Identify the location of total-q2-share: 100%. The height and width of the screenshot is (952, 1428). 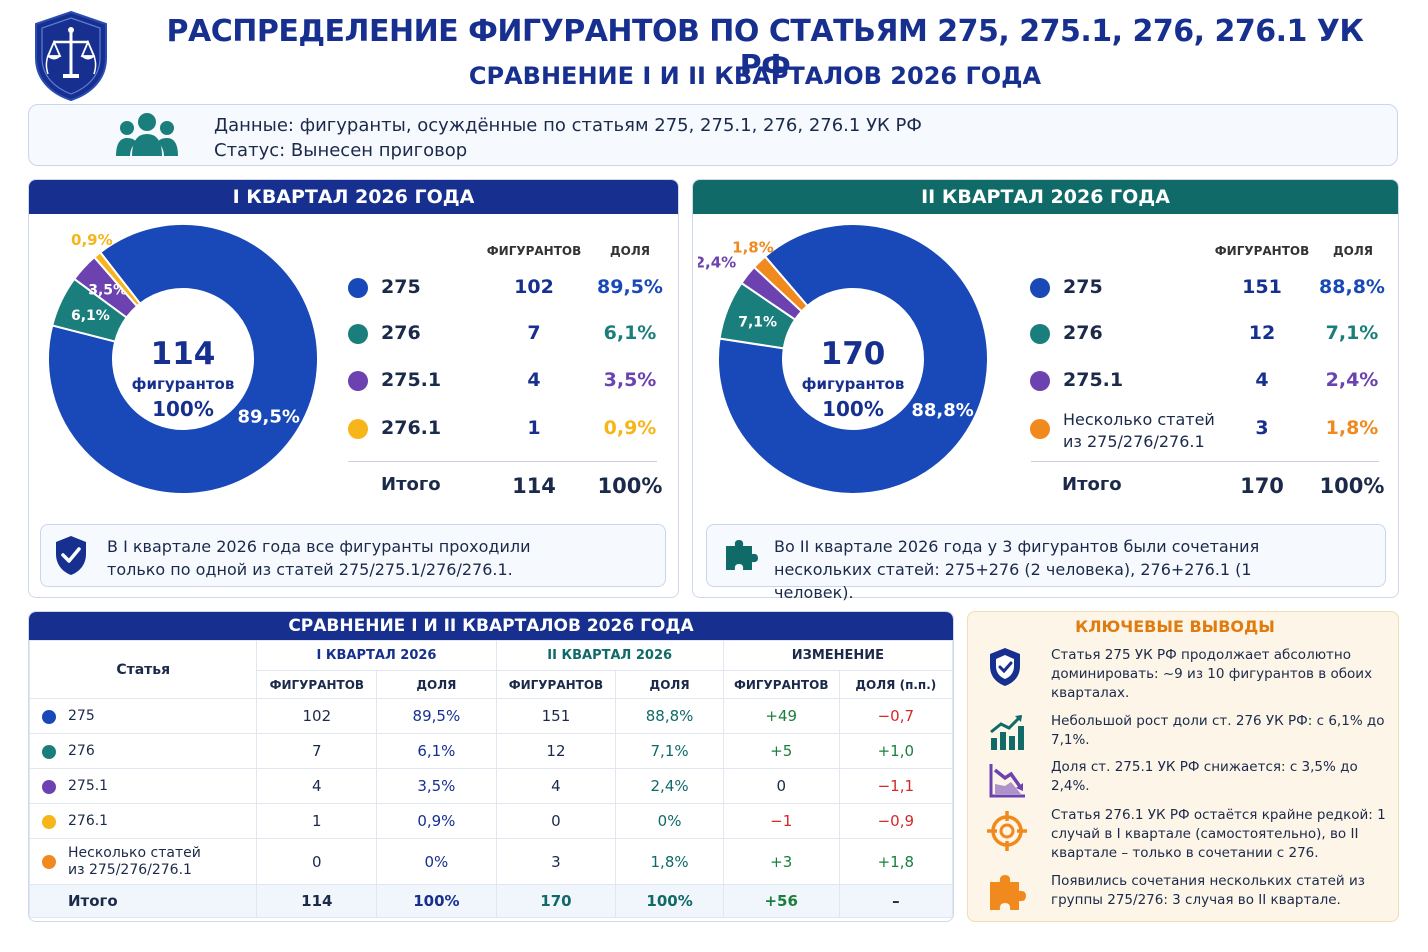
(669, 901).